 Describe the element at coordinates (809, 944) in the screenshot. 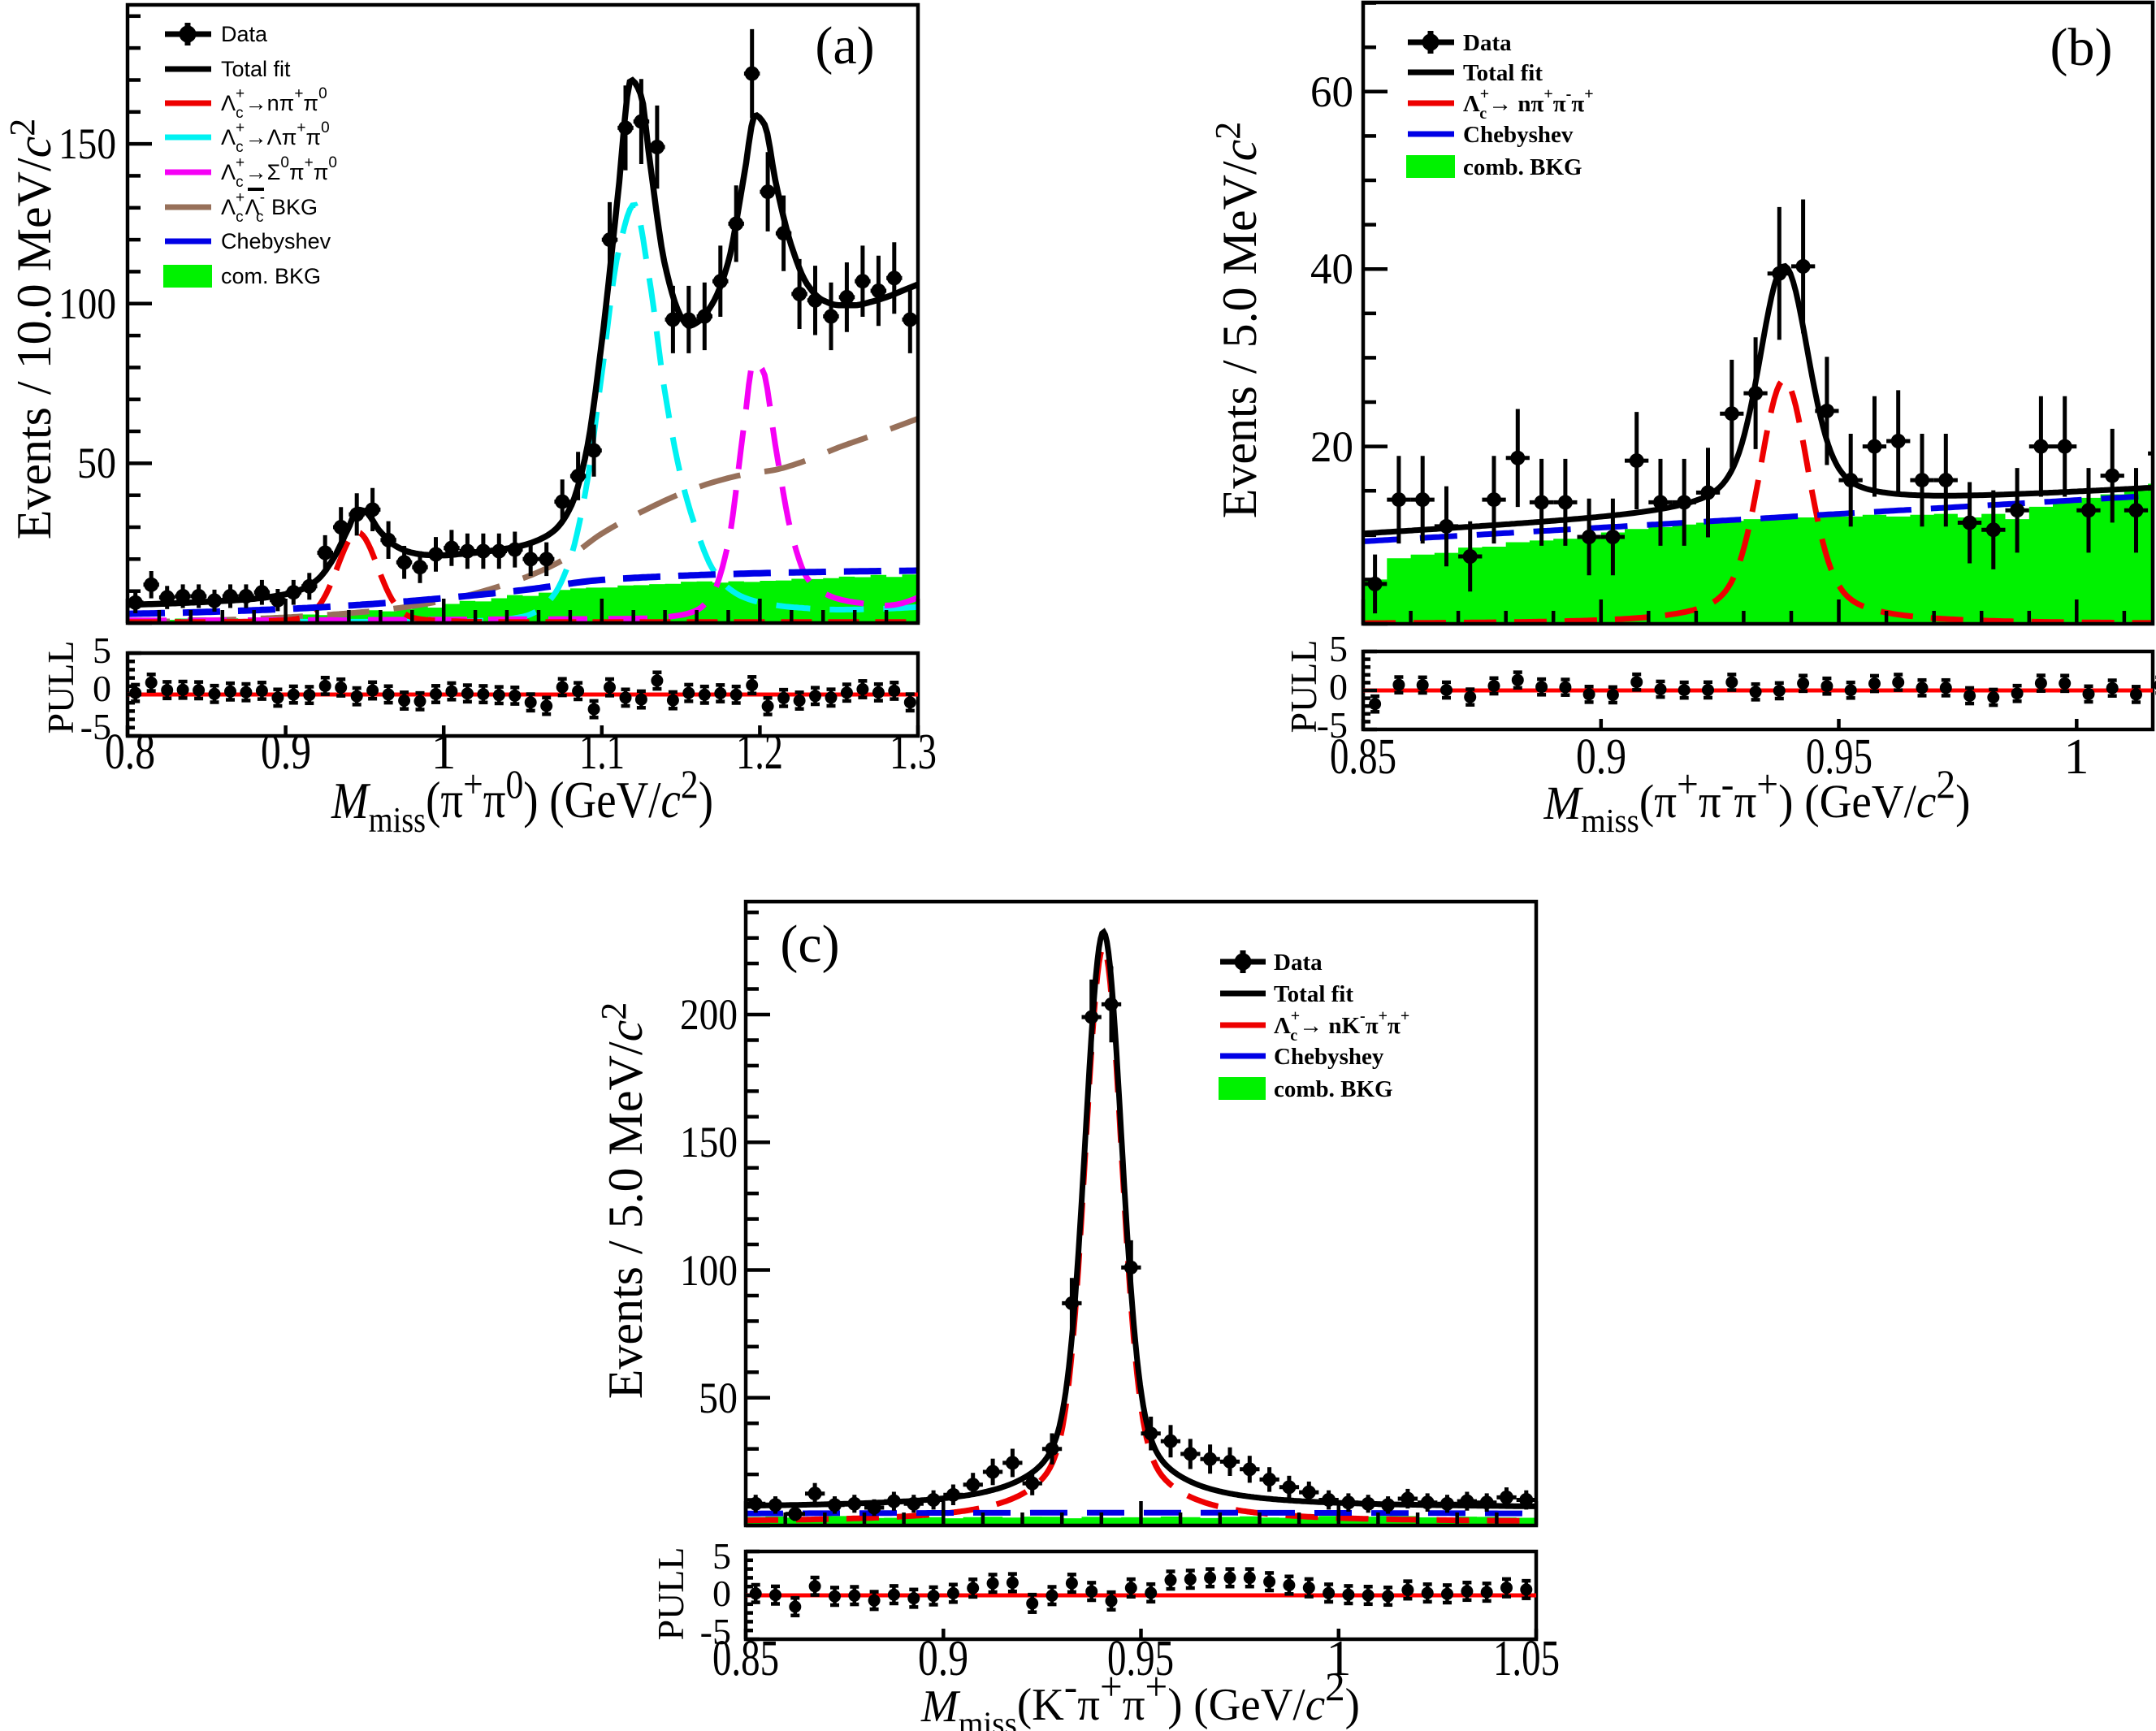

I see `svg-text: (c)` at that location.